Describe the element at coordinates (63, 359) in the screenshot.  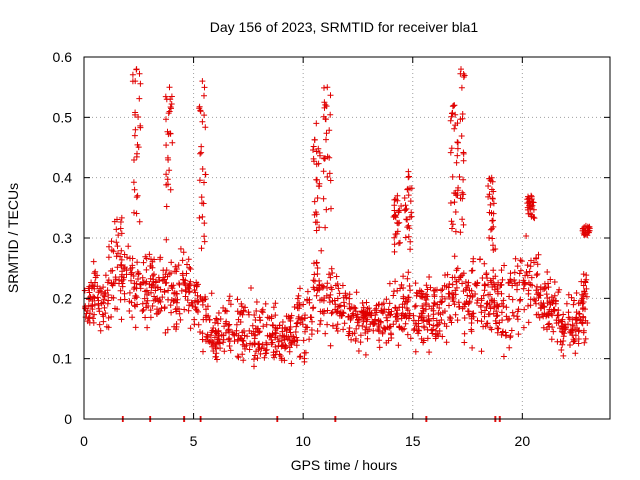
I see `y-tick-label: 0.1` at that location.